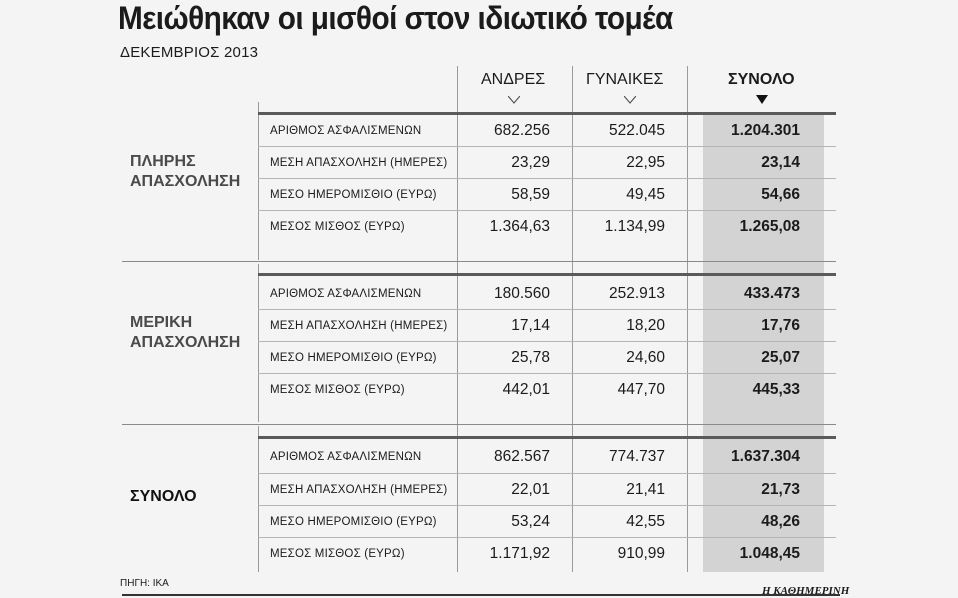 This screenshot has width=958, height=598. Describe the element at coordinates (645, 325) in the screenshot. I see `cell-women: 18,20` at that location.